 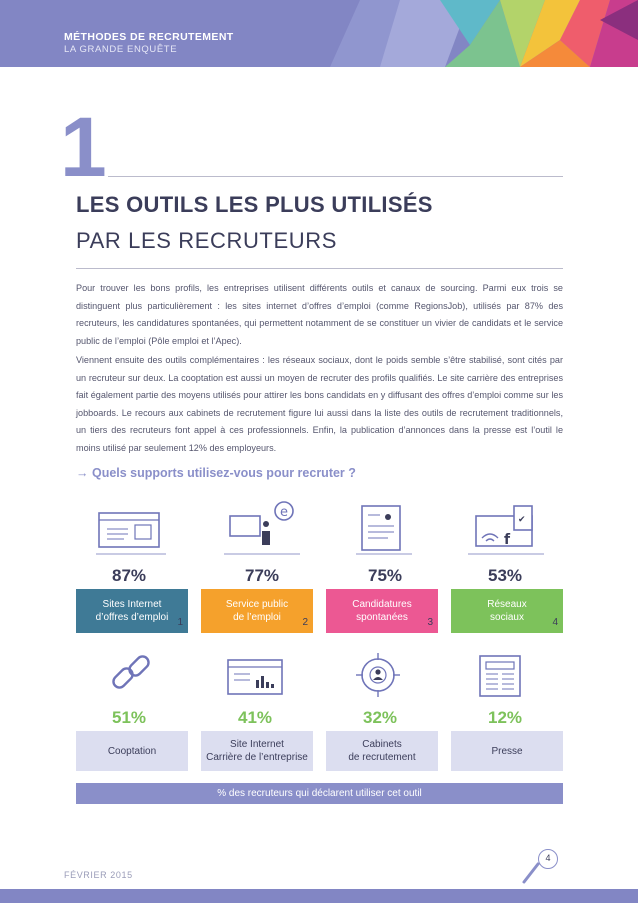 What do you see at coordinates (305, 622) in the screenshot?
I see `rank-badge: 2` at bounding box center [305, 622].